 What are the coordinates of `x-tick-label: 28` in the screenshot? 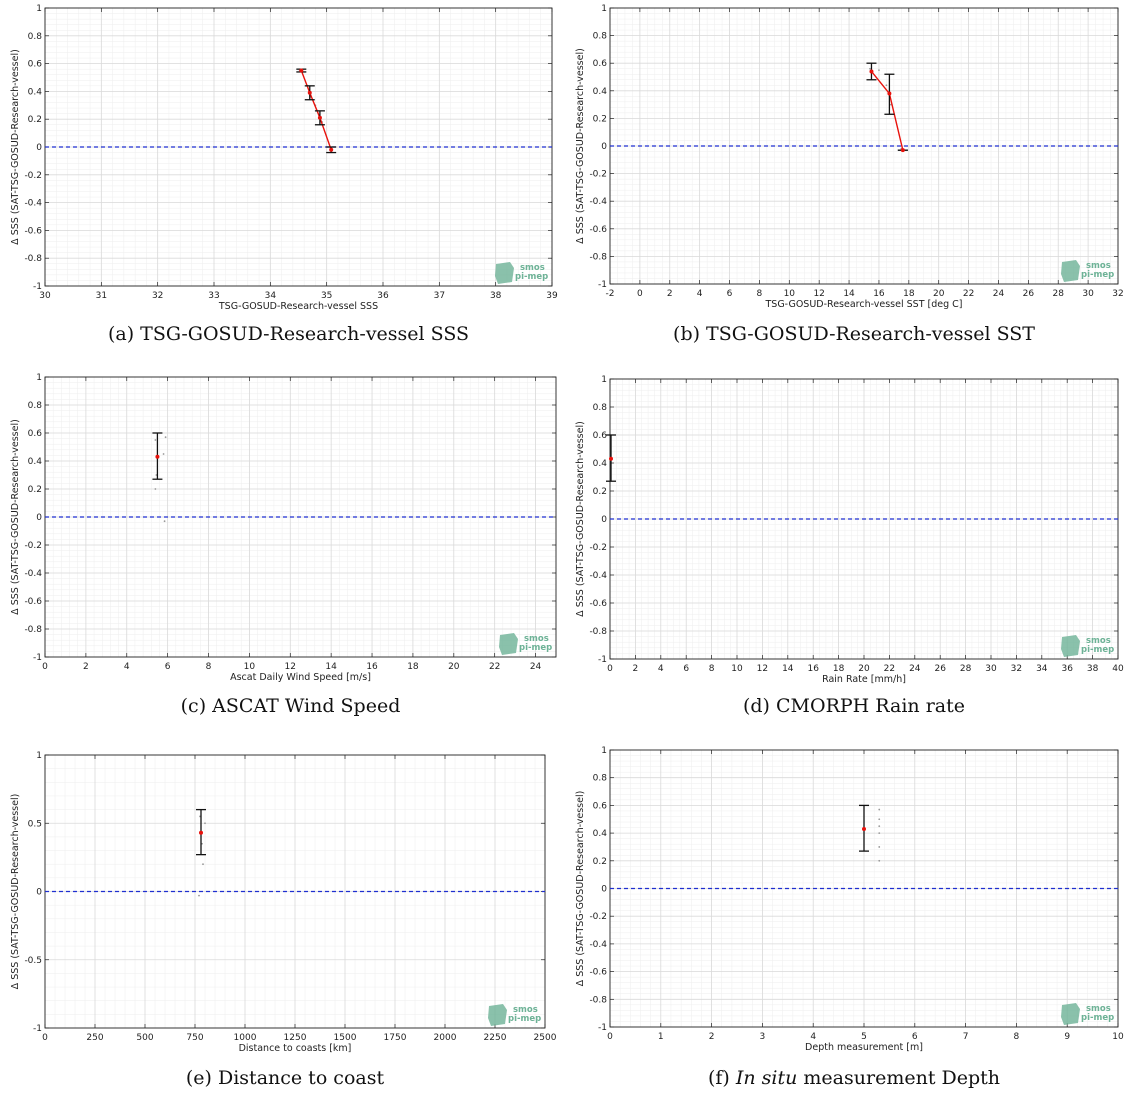 It's located at (1059, 294).